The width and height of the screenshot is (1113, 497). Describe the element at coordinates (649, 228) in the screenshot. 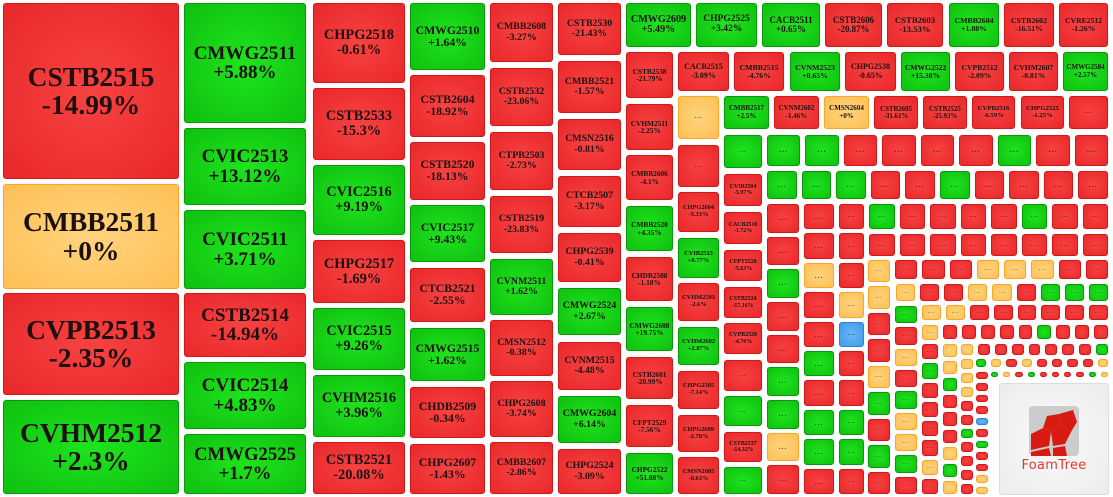

I see `treemap-tile: CMBB2520 +4.35%` at that location.